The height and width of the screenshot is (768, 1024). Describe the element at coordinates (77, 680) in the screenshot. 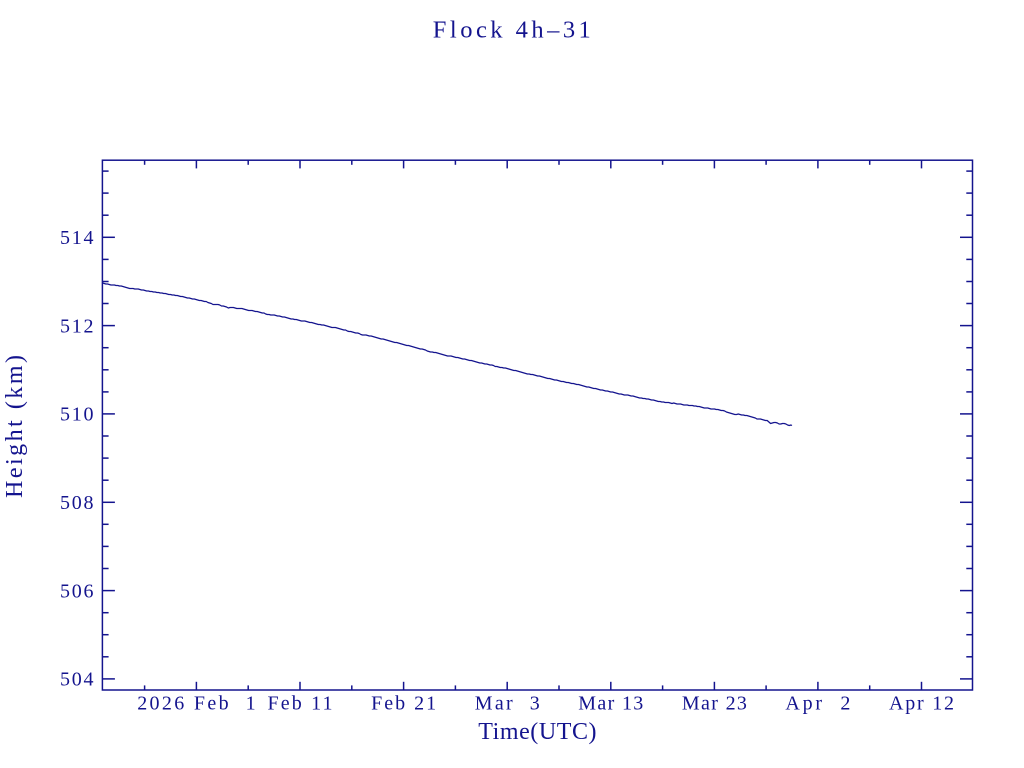

I see `svg-text: 504` at that location.